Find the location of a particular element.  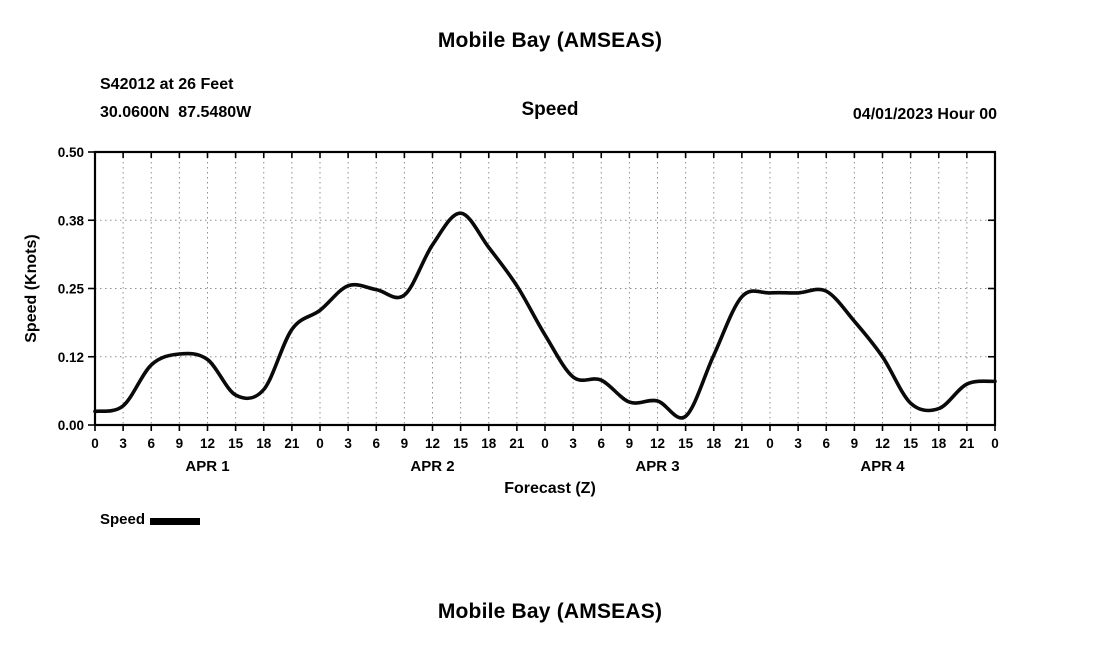

legend-label: Speed is located at coordinates (123, 519).